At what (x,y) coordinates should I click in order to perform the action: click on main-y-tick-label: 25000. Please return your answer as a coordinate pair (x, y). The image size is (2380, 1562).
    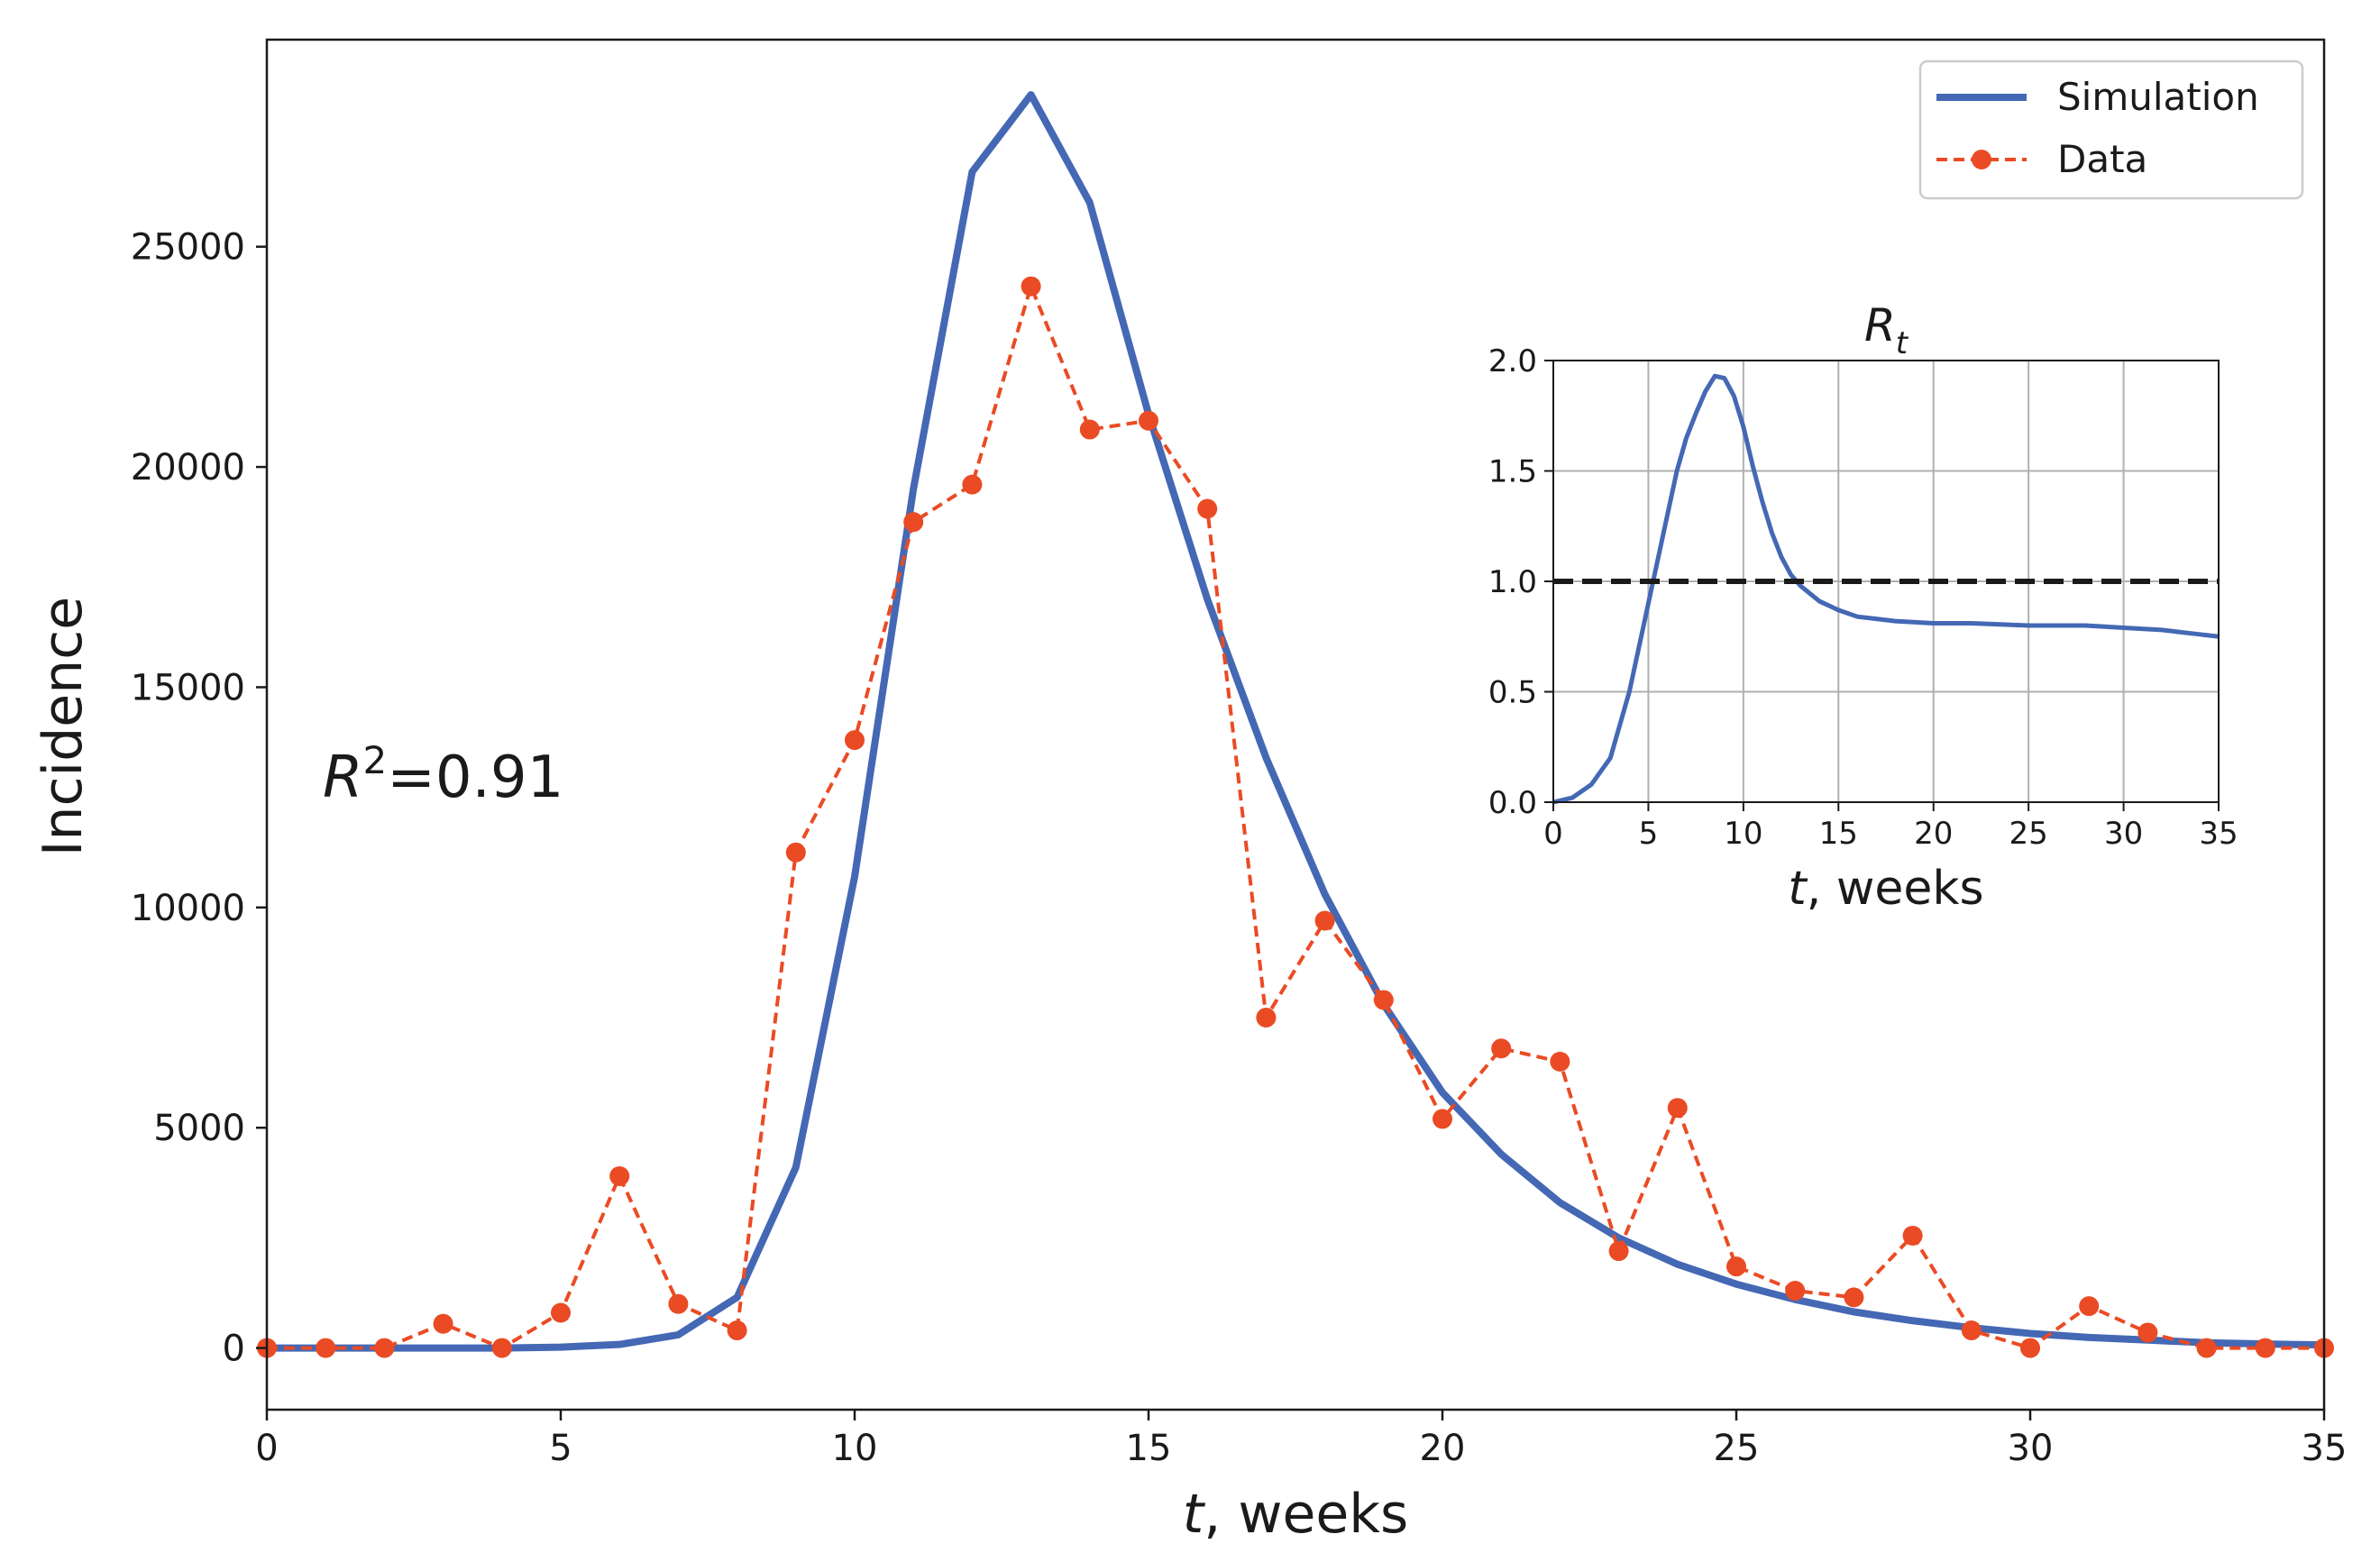
    Looking at the image, I should click on (188, 248).